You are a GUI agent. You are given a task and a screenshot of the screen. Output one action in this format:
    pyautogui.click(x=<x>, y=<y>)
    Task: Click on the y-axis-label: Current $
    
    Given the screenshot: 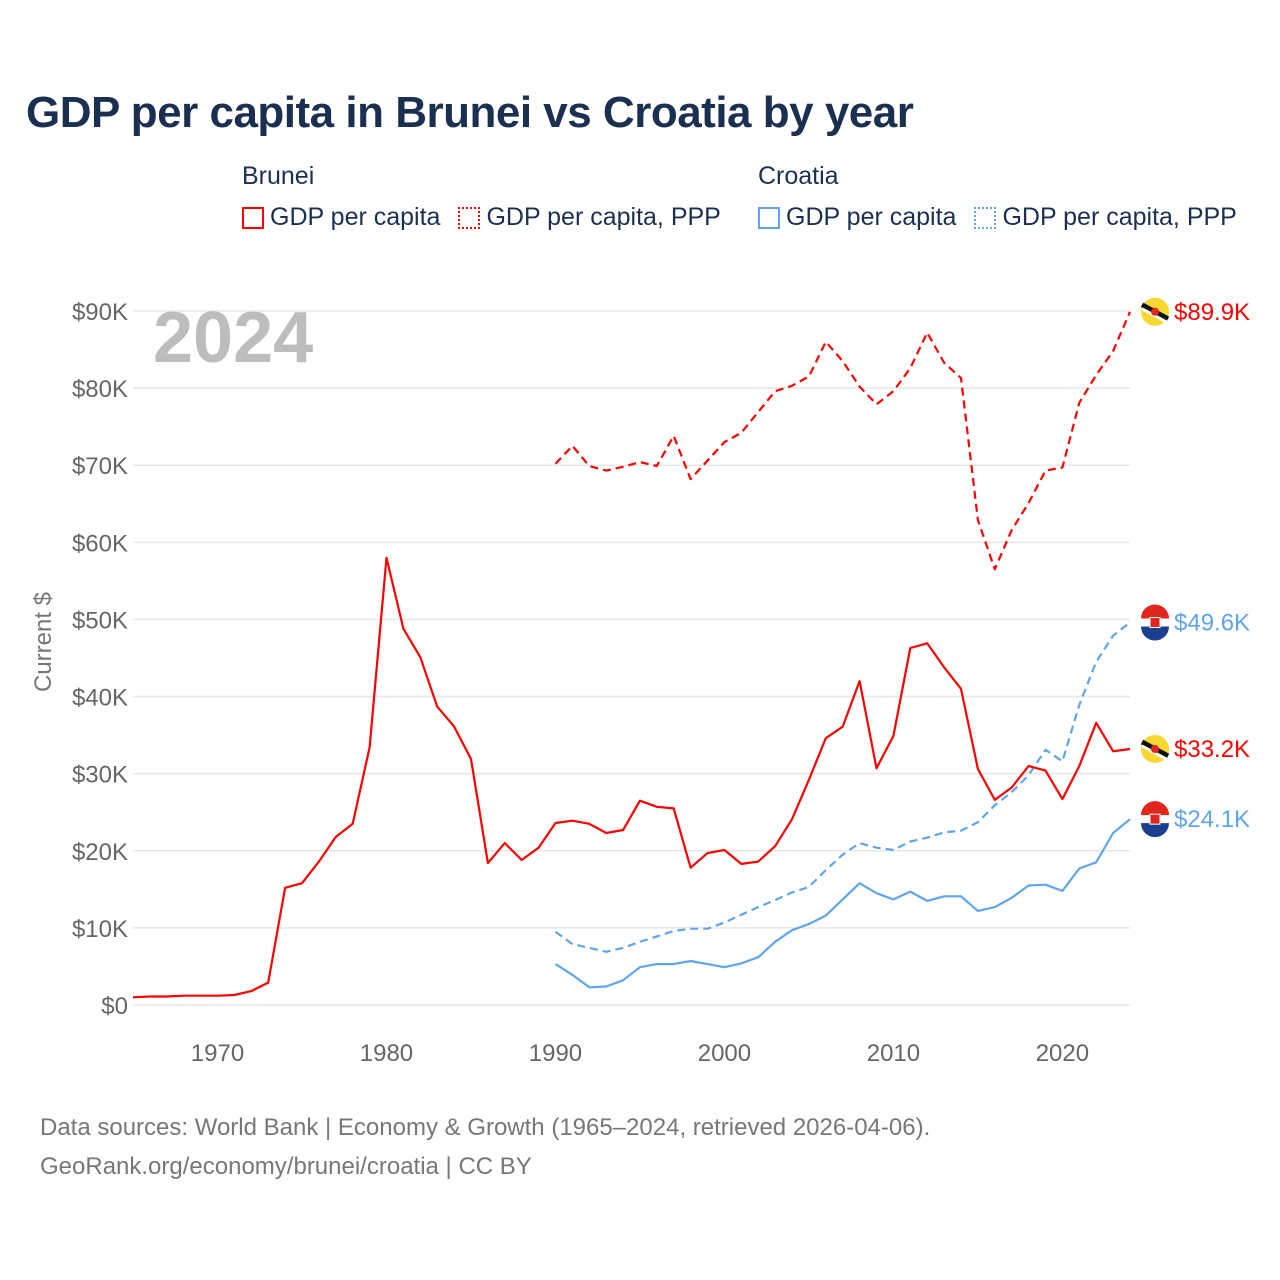 What is the action you would take?
    pyautogui.click(x=43, y=642)
    